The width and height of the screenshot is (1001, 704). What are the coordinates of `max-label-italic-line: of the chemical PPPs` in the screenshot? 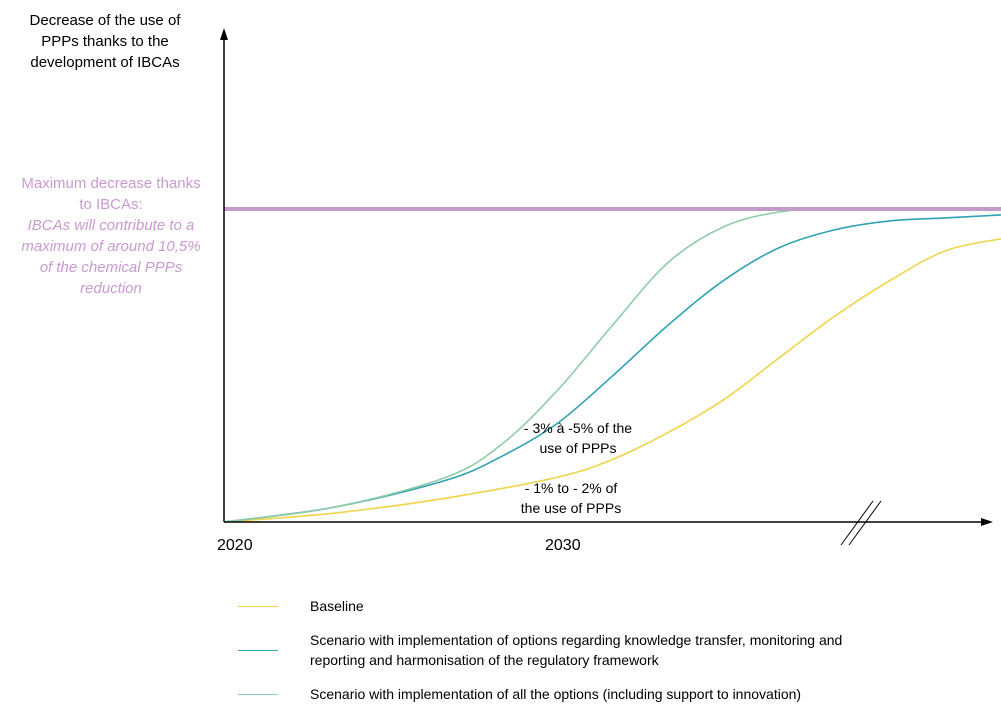 It's located at (111, 267).